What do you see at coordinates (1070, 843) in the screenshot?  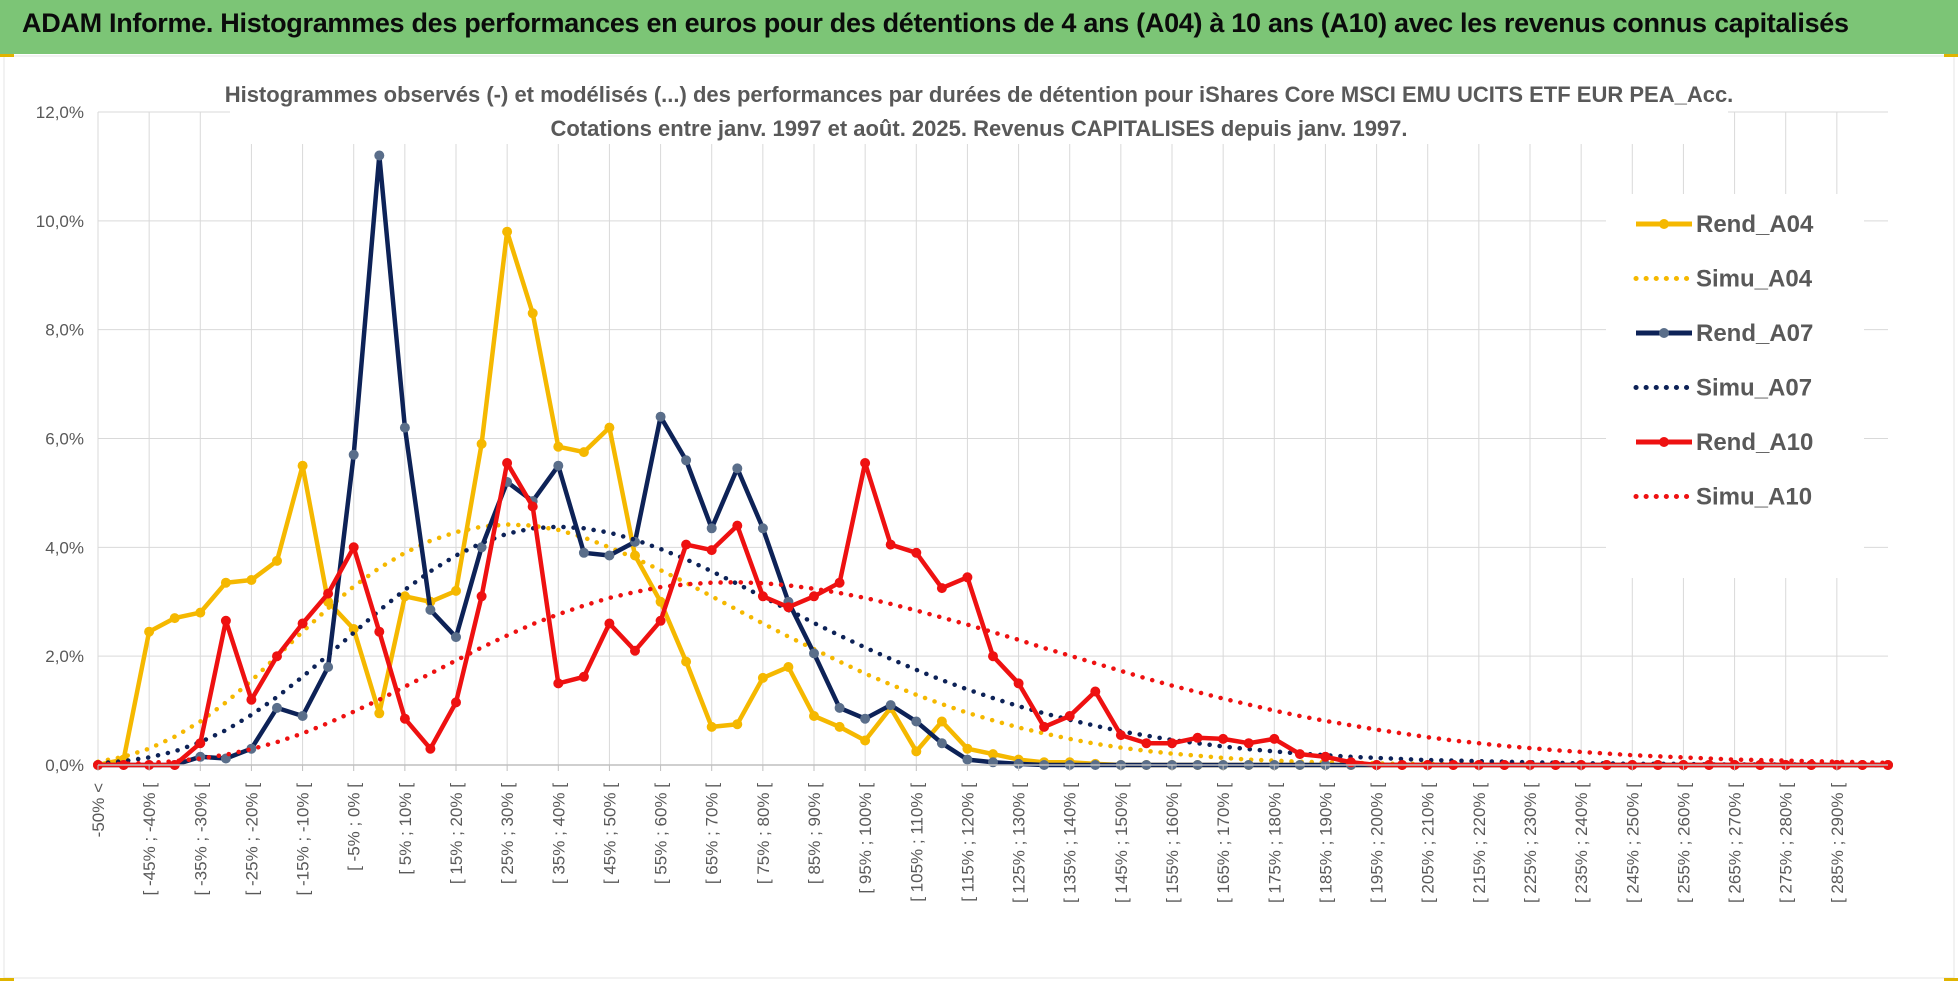 I see `x-tick-label: [ 135% ; 140% [` at bounding box center [1070, 843].